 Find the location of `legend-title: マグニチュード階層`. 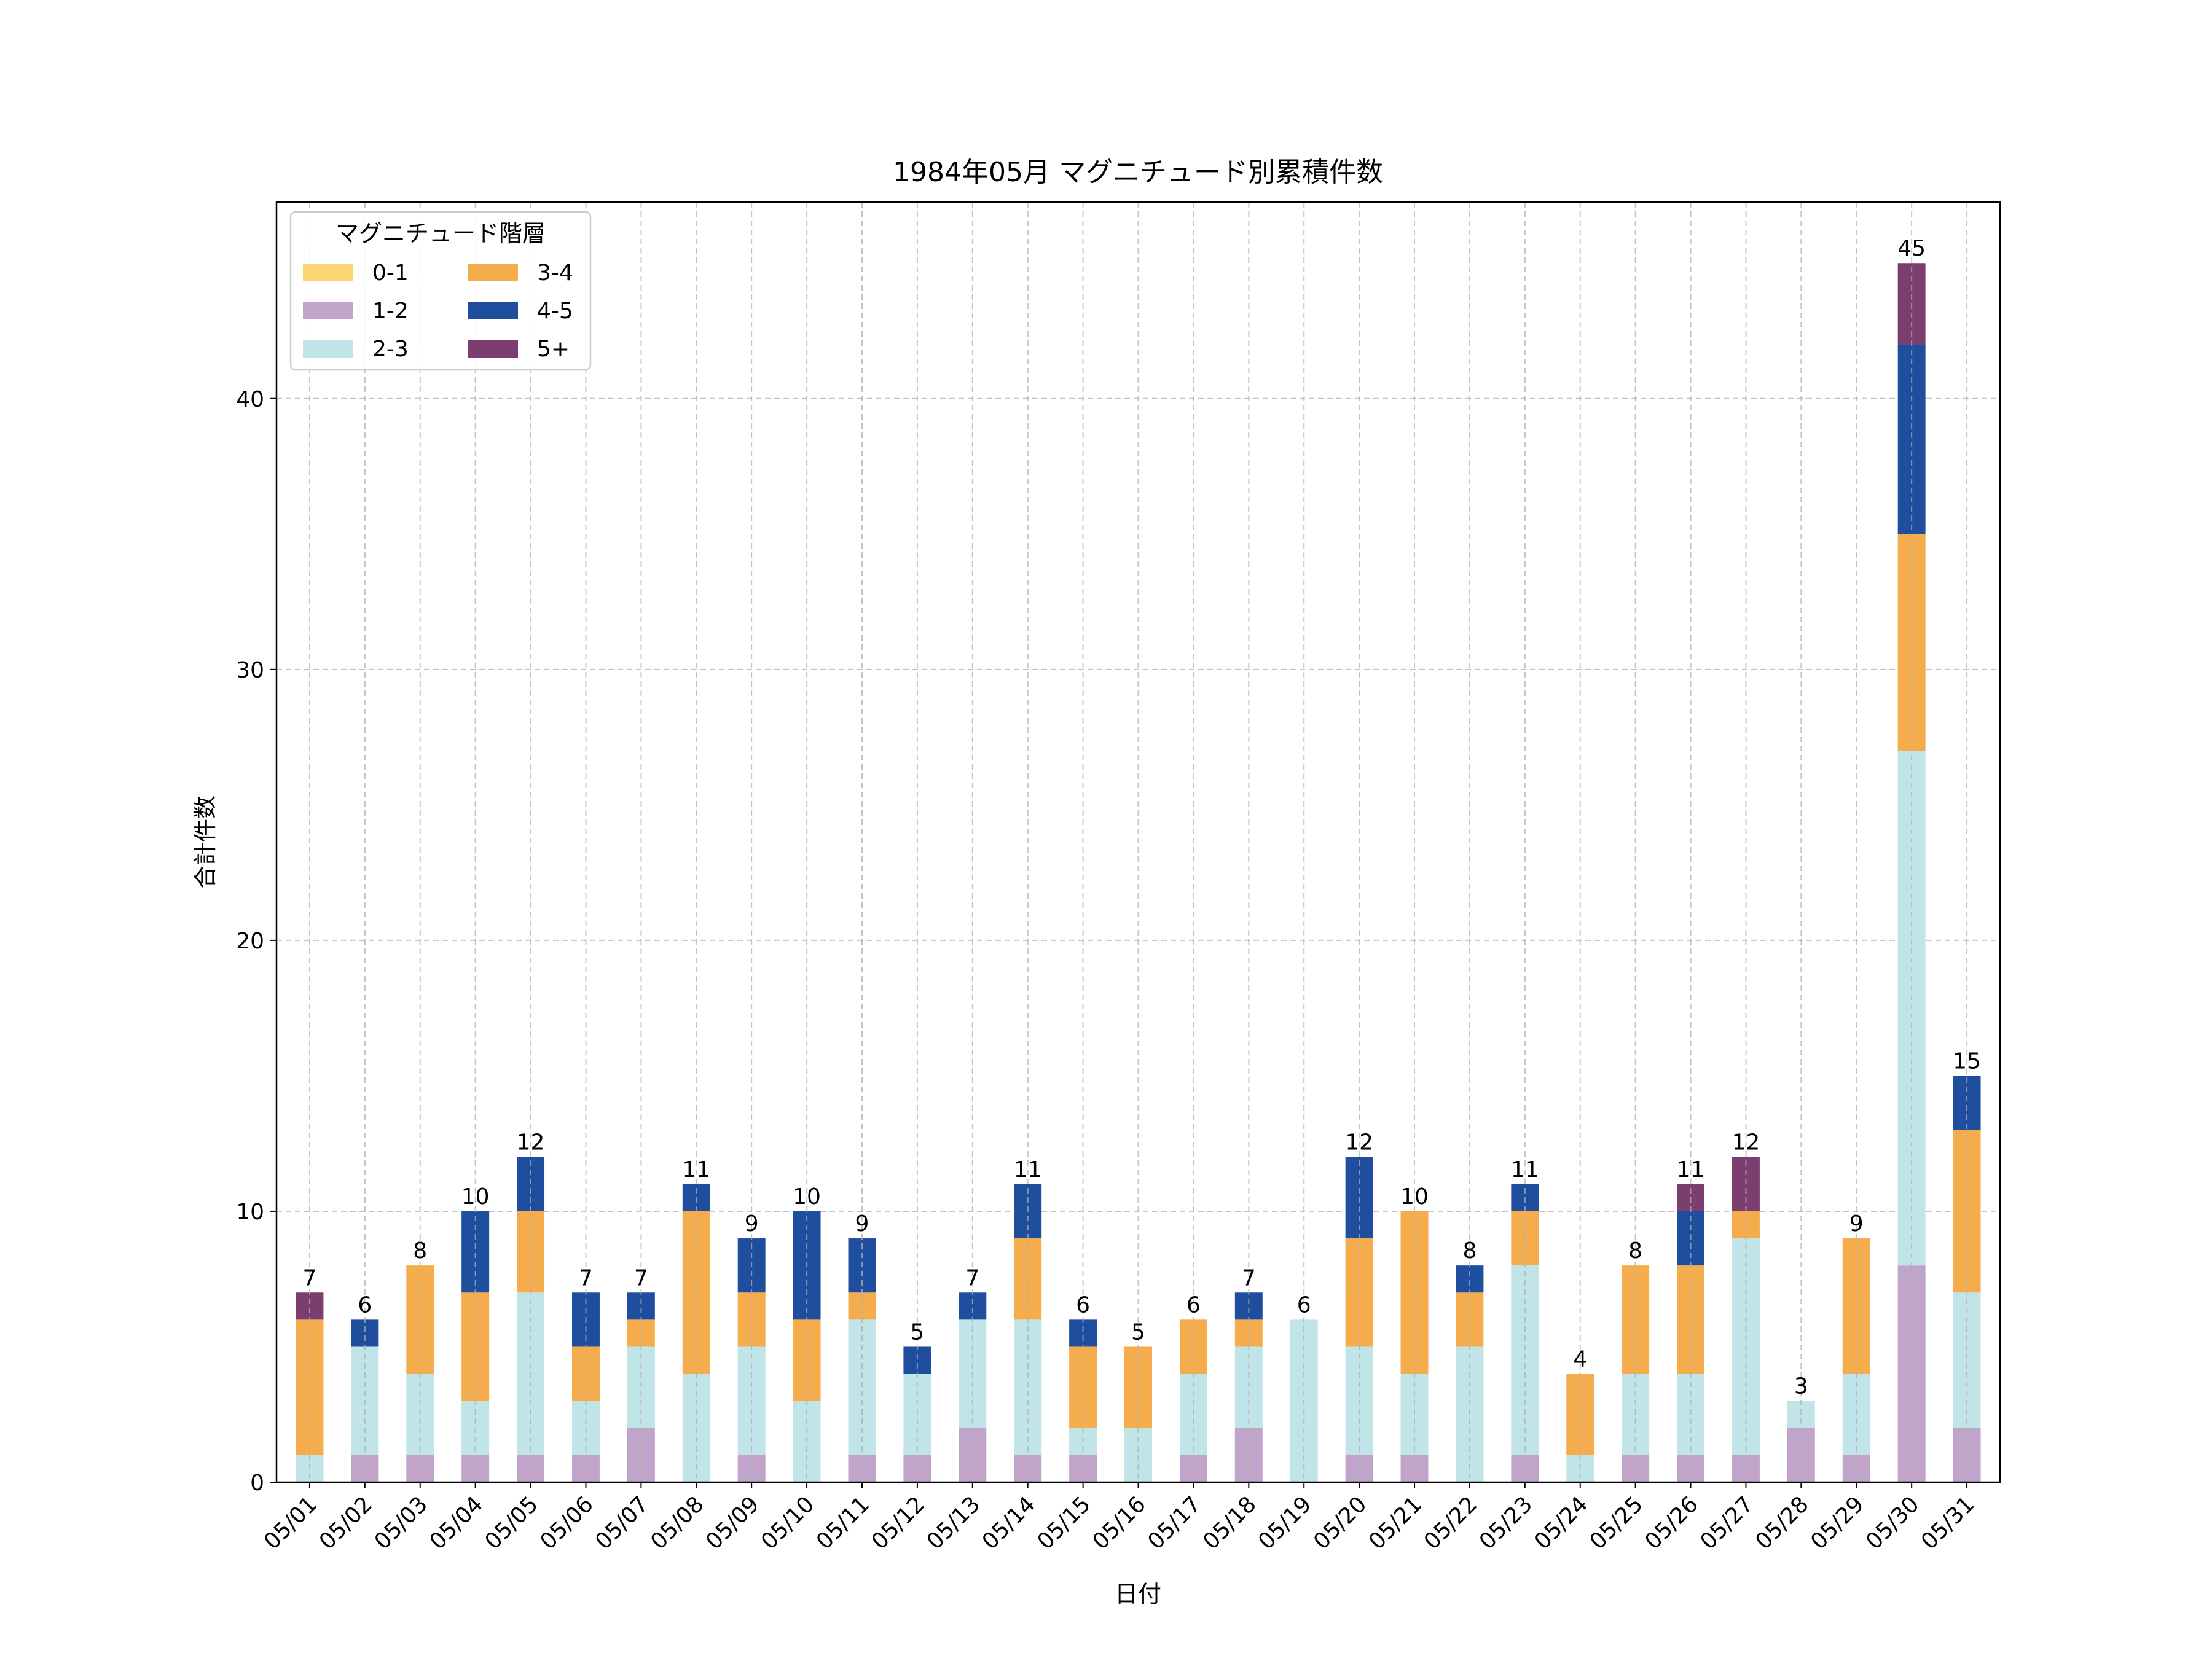

legend-title: マグニチュード階層 is located at coordinates (440, 233).